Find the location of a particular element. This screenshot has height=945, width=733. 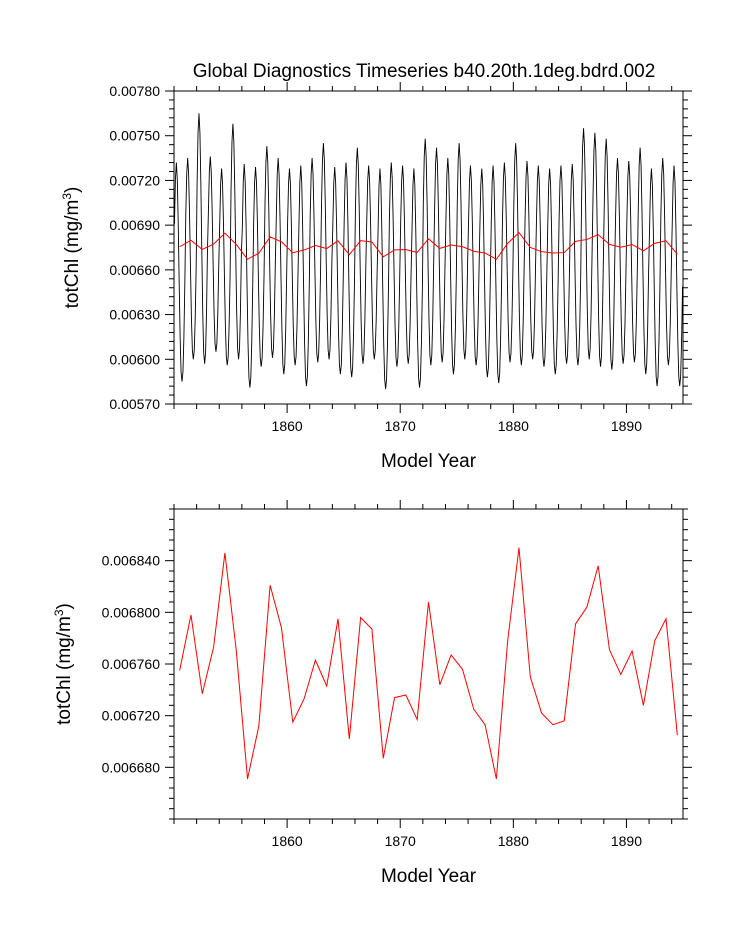

bottom-y-tick-label: 0.006720 is located at coordinates (131, 716).